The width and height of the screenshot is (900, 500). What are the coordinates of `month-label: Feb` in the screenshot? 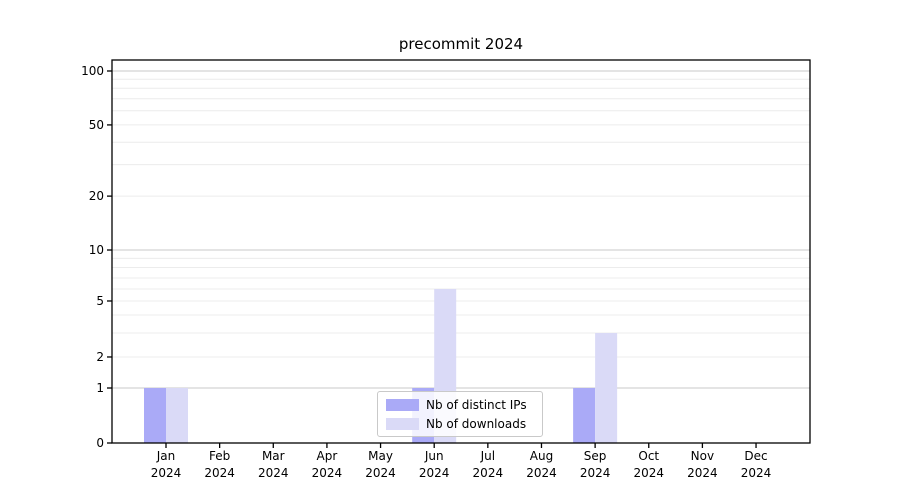 It's located at (220, 456).